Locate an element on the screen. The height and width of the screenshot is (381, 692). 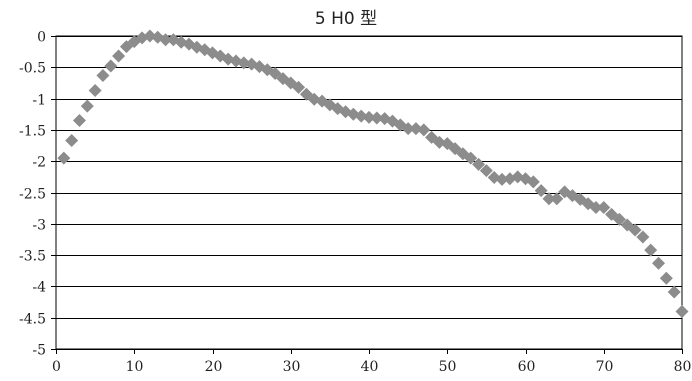
y-tick-label: -0.5 is located at coordinates (32, 69).